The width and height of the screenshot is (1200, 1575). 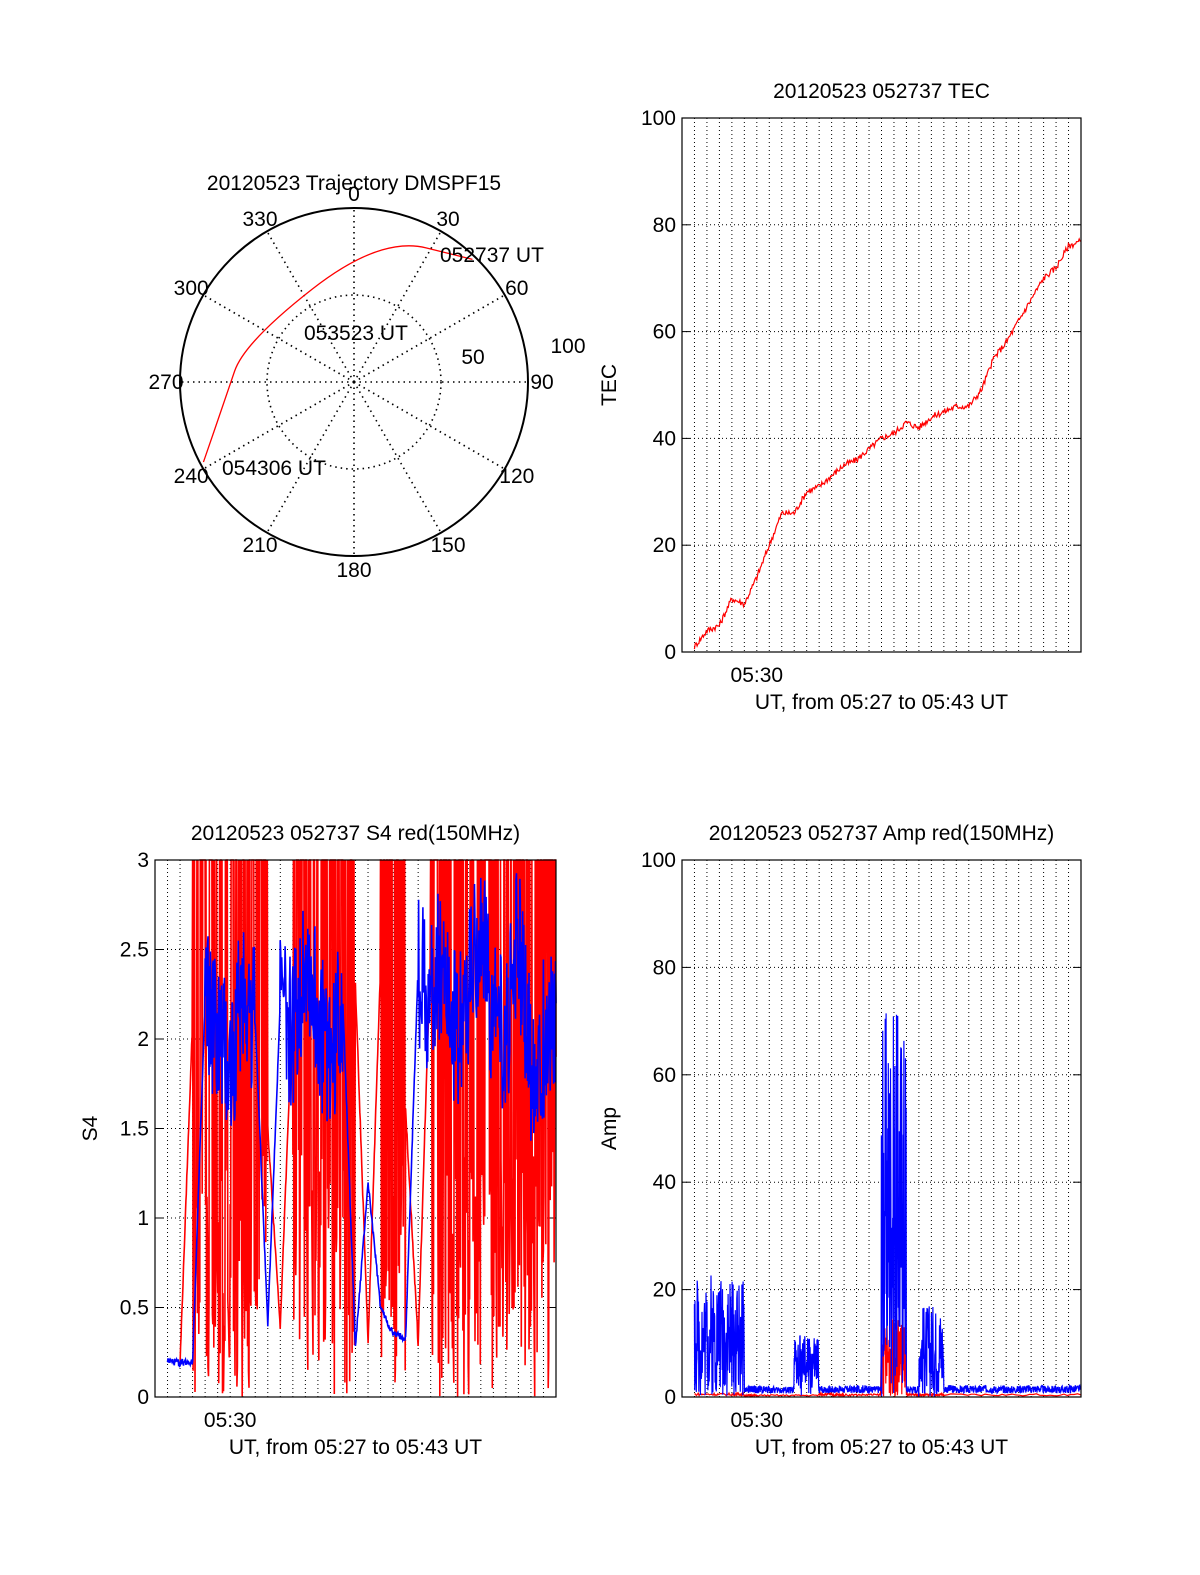 I want to click on trajectory-line, so click(x=337, y=354).